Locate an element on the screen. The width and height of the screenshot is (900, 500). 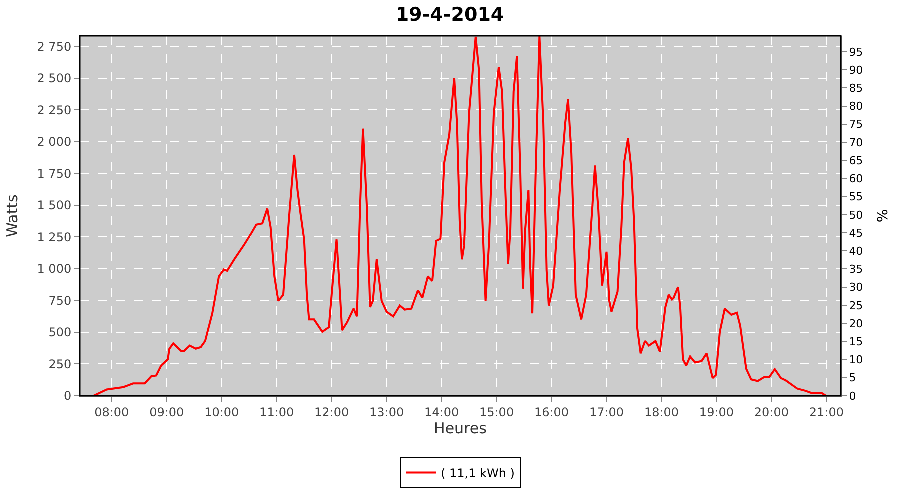
y-tick-label: 2 750 is located at coordinates (54, 47).